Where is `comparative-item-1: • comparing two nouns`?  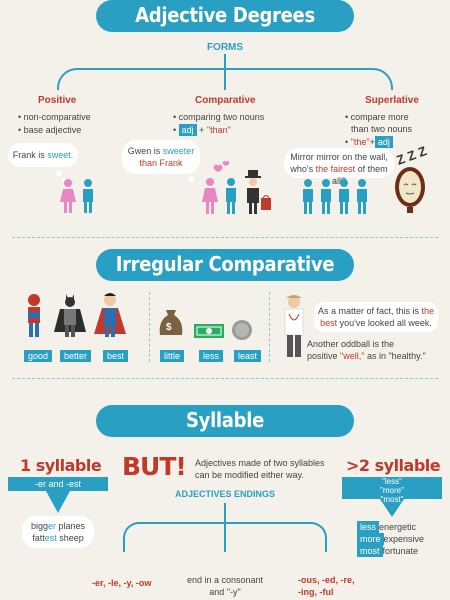 comparative-item-1: • comparing two nouns is located at coordinates (219, 117).